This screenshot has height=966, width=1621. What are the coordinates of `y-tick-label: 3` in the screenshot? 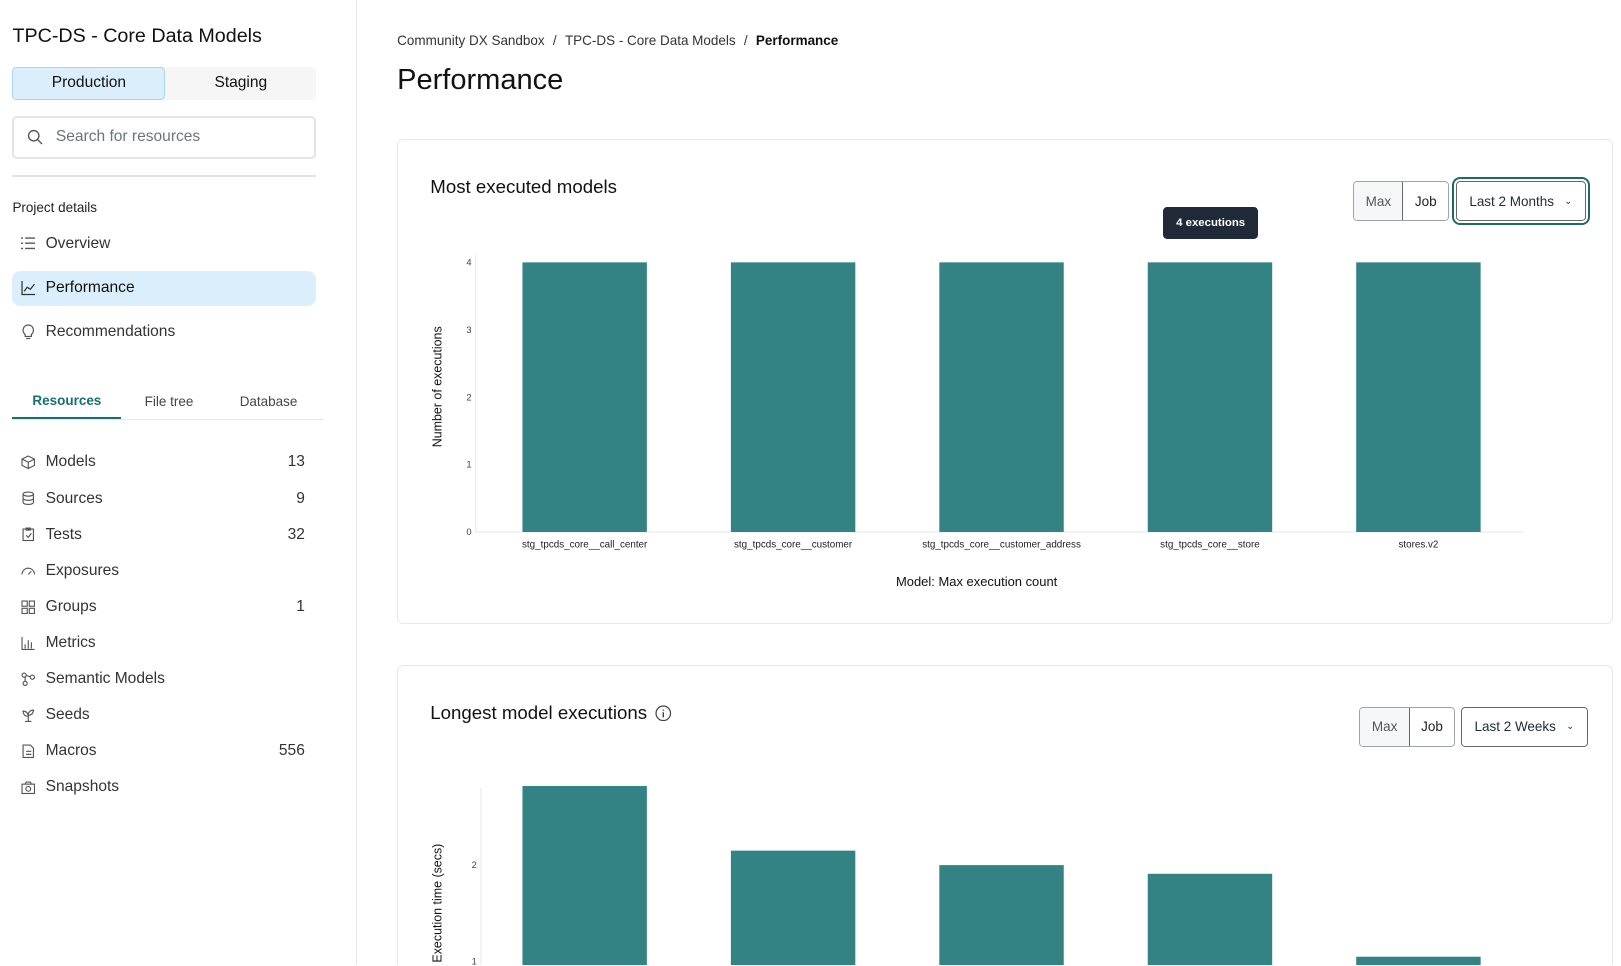 It's located at (469, 330).